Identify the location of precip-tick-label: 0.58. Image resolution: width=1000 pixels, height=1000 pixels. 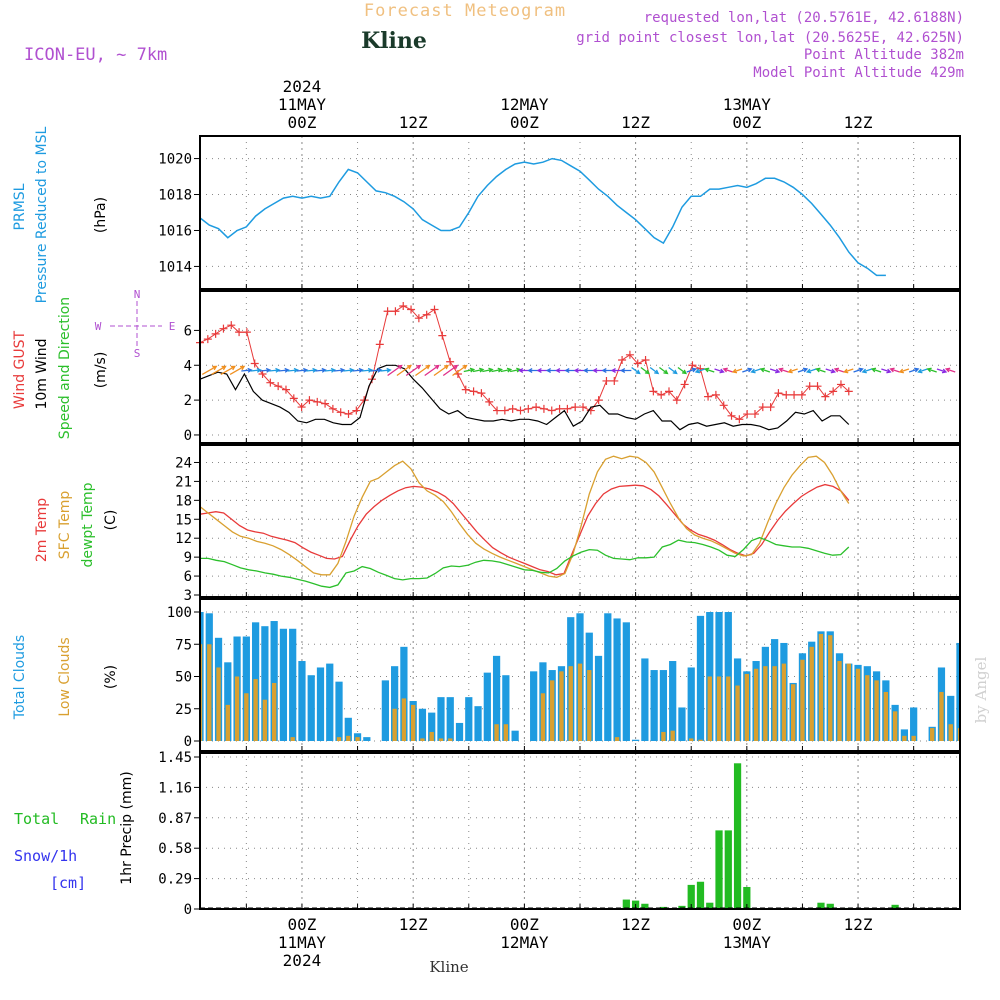
(175, 849).